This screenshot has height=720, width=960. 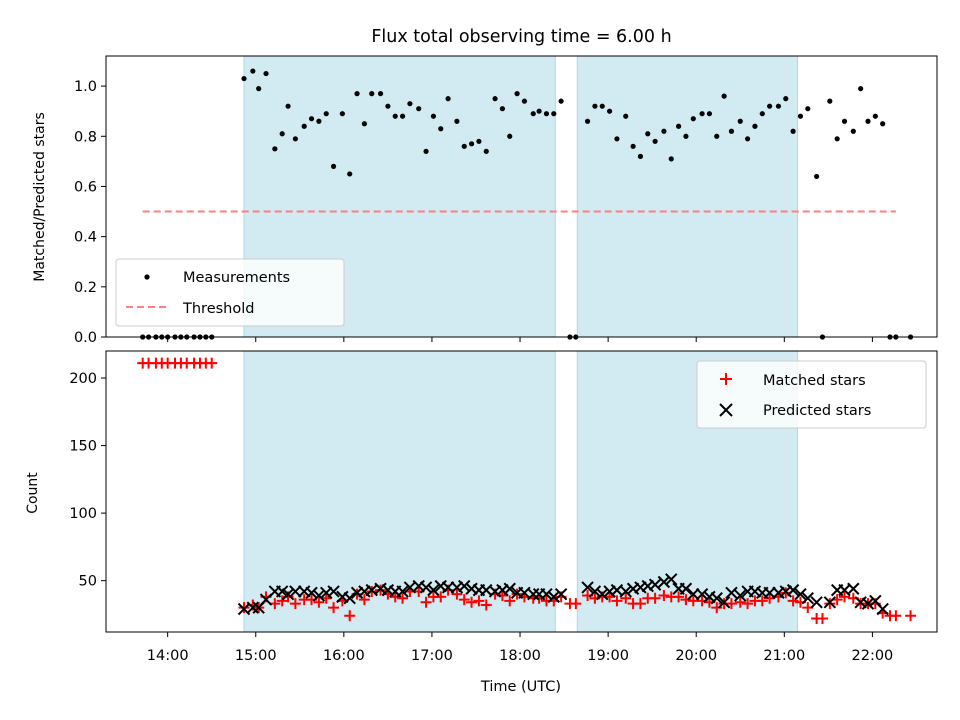 What do you see at coordinates (520, 687) in the screenshot?
I see `x-axis-label: Time (UTC)` at bounding box center [520, 687].